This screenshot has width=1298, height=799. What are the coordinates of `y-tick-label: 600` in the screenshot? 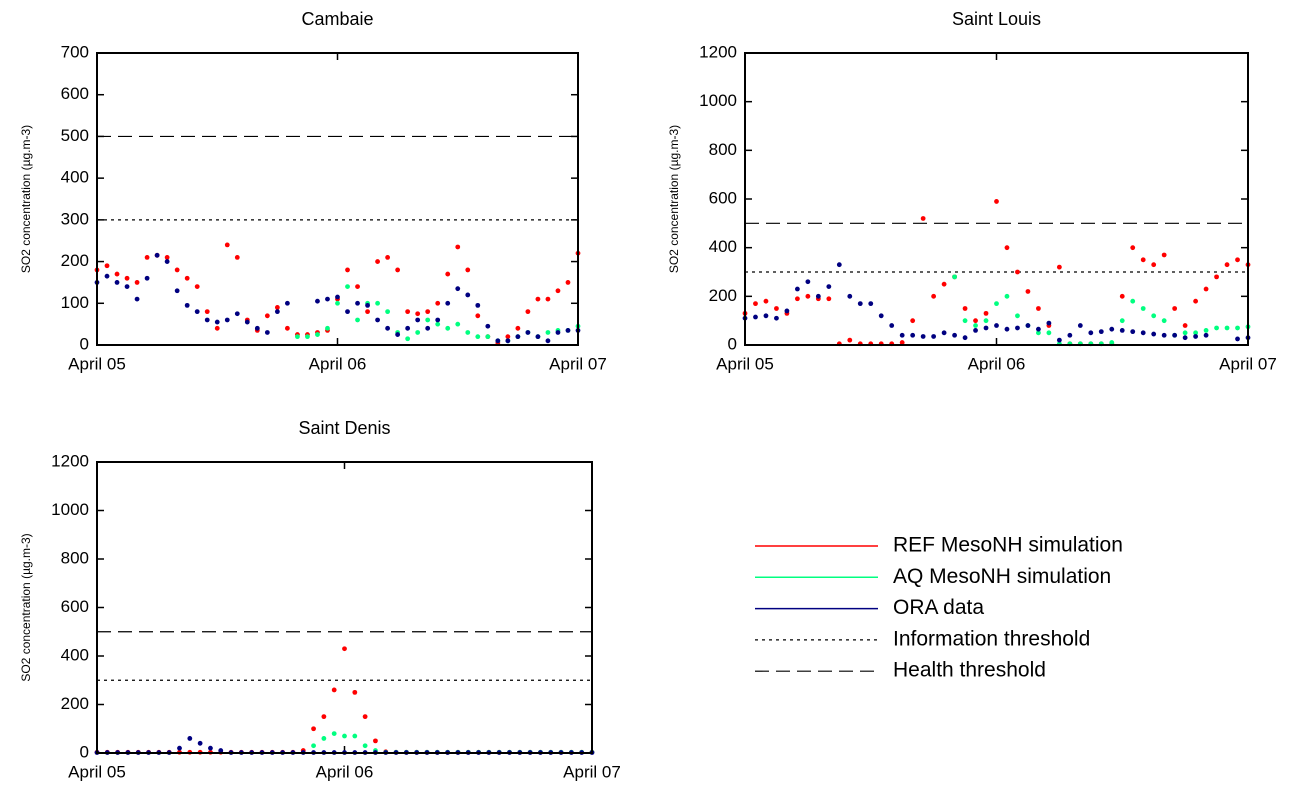 It's located at (75, 606).